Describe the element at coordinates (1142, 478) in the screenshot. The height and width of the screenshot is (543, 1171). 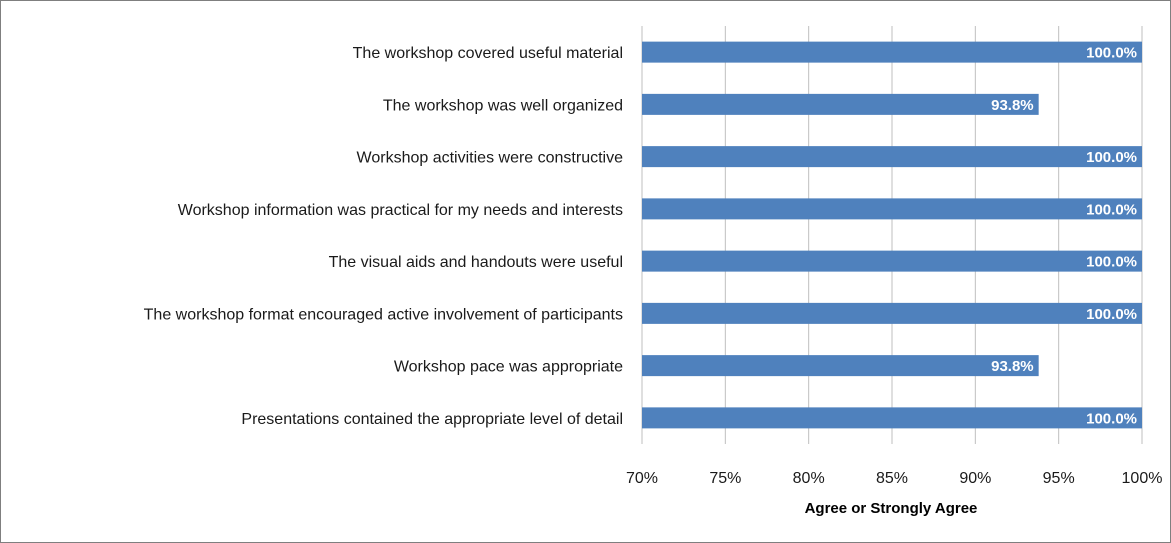
I see `x-tick-label: 100%` at that location.